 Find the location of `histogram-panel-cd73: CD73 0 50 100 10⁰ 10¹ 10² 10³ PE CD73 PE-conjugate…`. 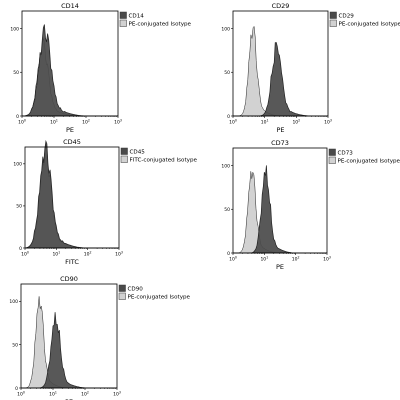

histogram-panel-cd73: CD73 0 50 100 10⁰ 10¹ 10² 10³ PE CD73 PE-conjugate… is located at coordinates (310, 205).